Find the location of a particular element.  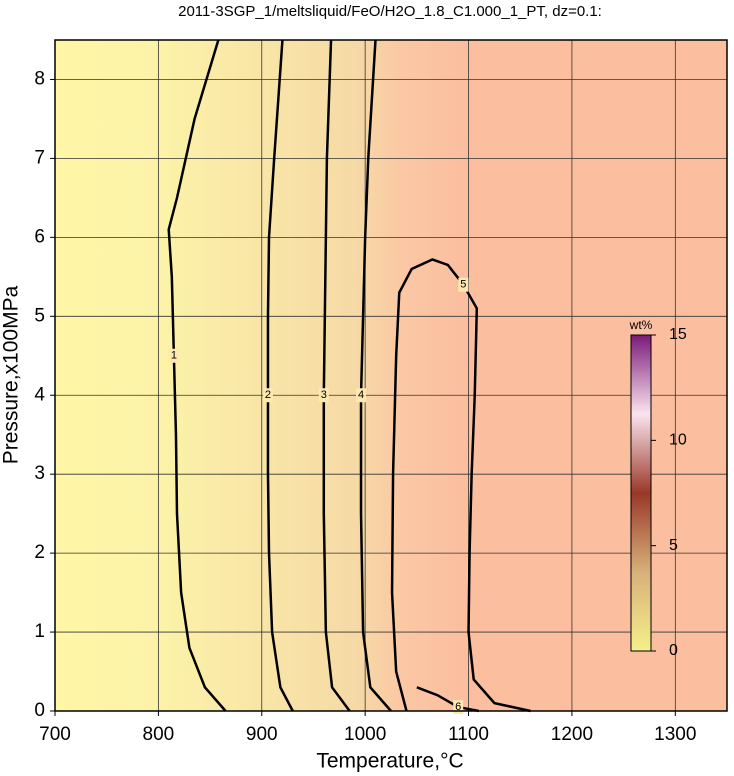

y-tick-label: 6 is located at coordinates (39, 236).